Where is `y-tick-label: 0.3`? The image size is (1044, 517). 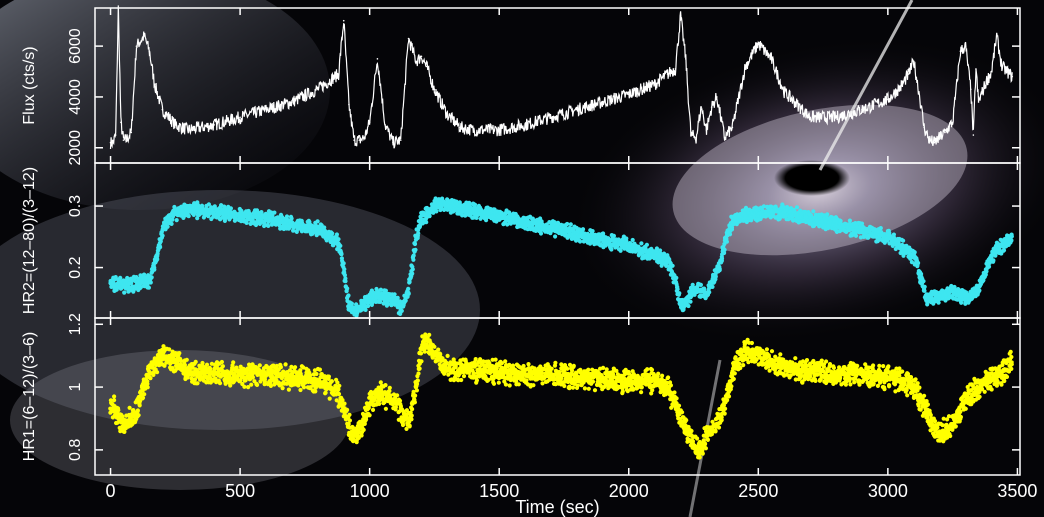 y-tick-label: 0.3 is located at coordinates (75, 206).